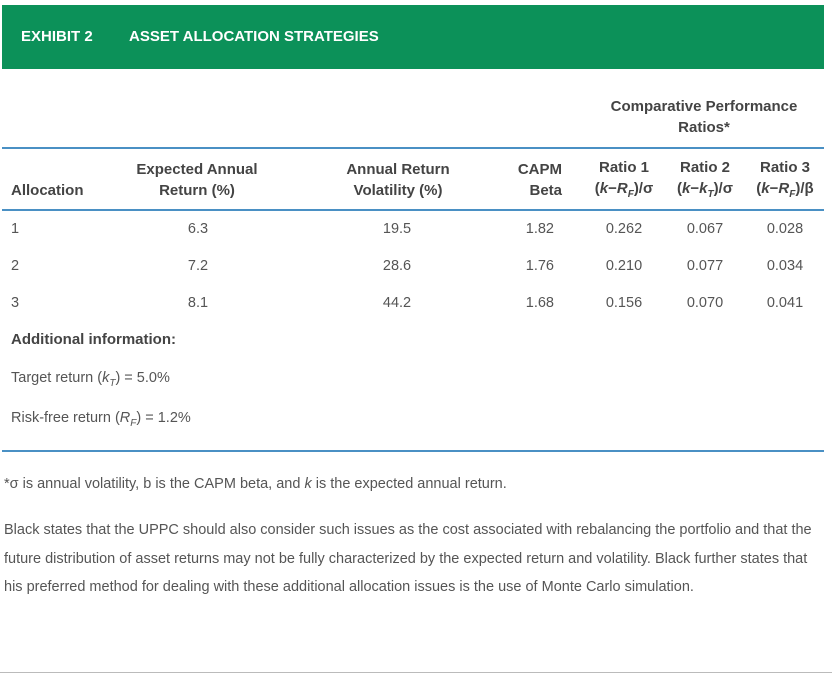 The width and height of the screenshot is (832, 674). Describe the element at coordinates (785, 190) in the screenshot. I see `ratio3-formula: (k−RF)/β` at that location.